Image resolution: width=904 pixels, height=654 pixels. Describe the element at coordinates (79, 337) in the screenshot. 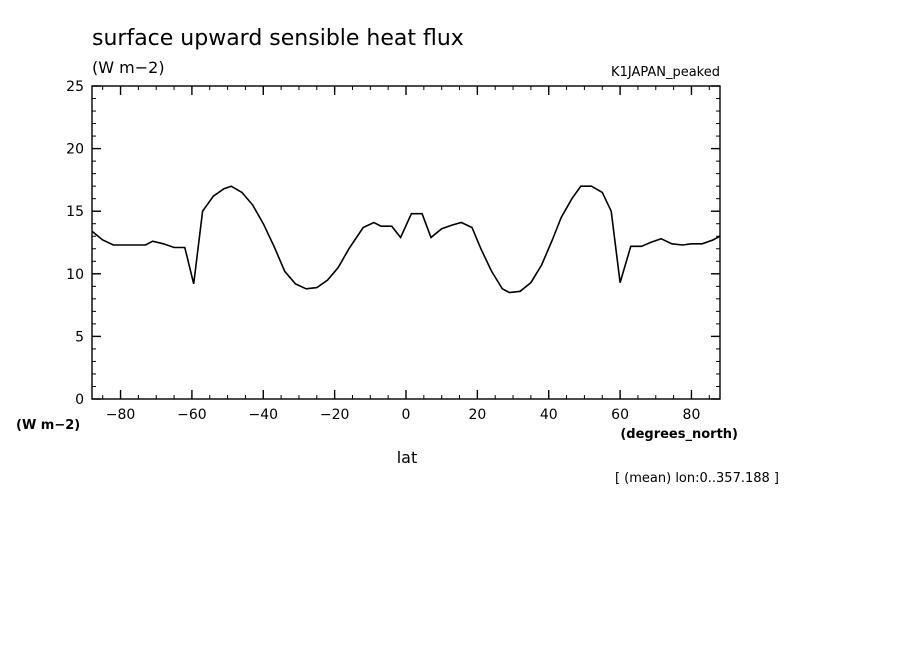

I see `y-tick-label: 5` at that location.